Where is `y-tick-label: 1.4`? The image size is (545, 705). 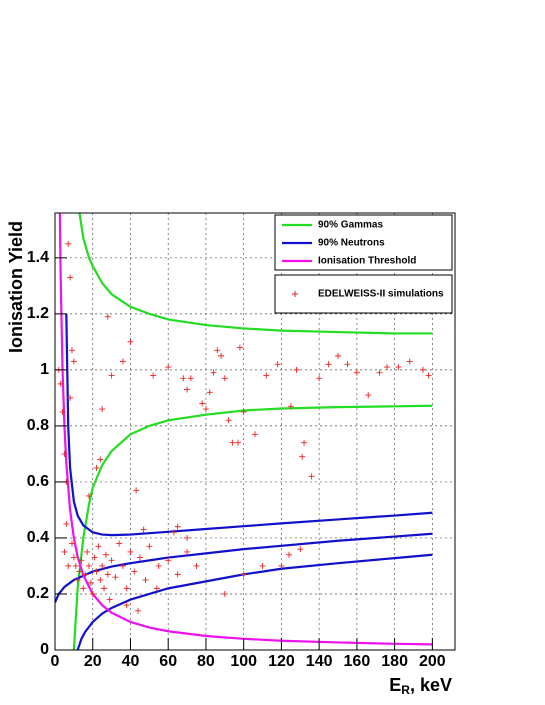
y-tick-label: 1.4 is located at coordinates (38, 257).